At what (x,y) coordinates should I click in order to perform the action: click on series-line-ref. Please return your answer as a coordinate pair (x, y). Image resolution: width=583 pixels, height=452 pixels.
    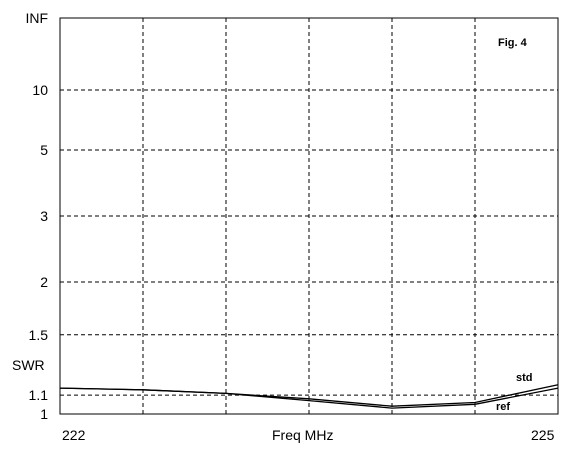
    Looking at the image, I should click on (309, 398).